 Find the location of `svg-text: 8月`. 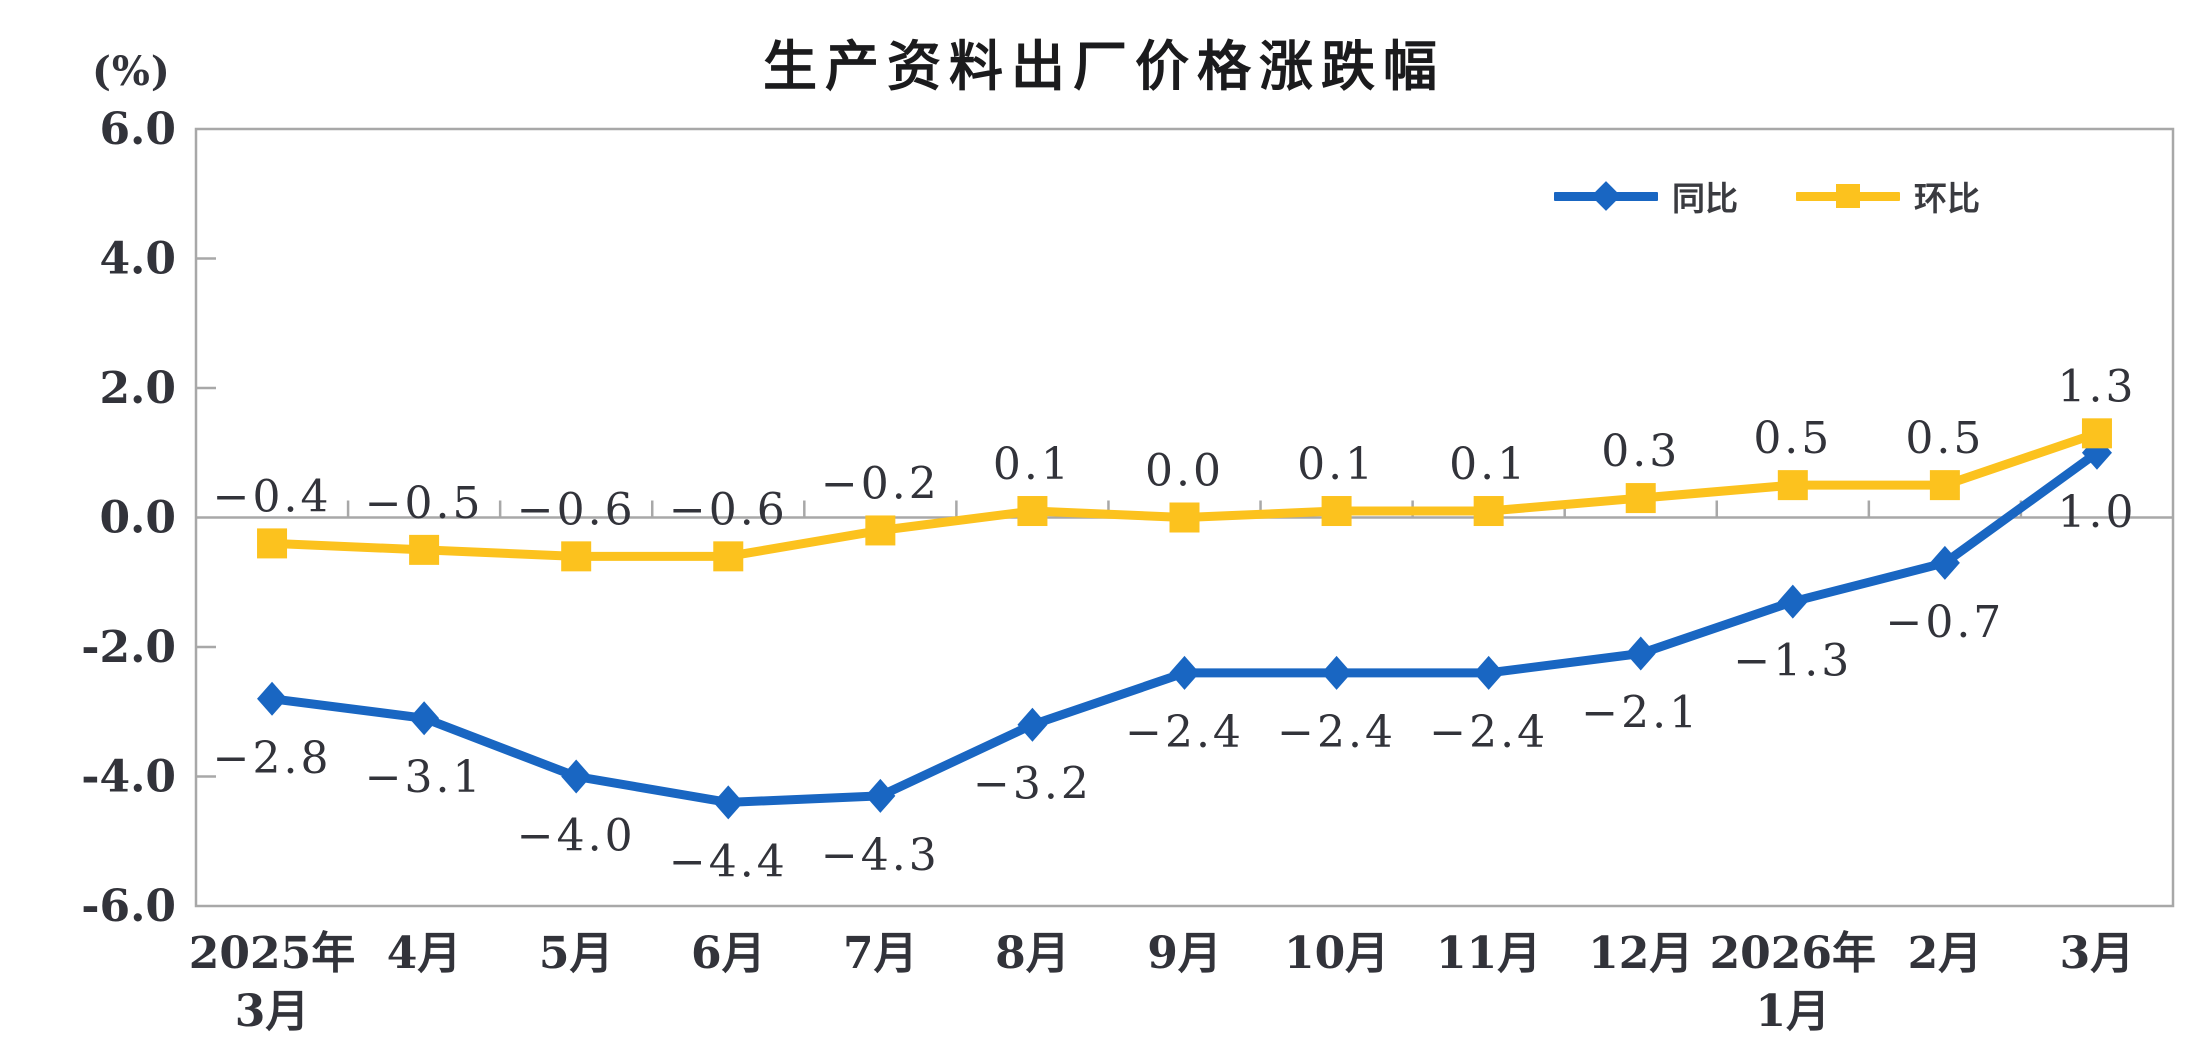

svg-text: 8月 is located at coordinates (1032, 953).